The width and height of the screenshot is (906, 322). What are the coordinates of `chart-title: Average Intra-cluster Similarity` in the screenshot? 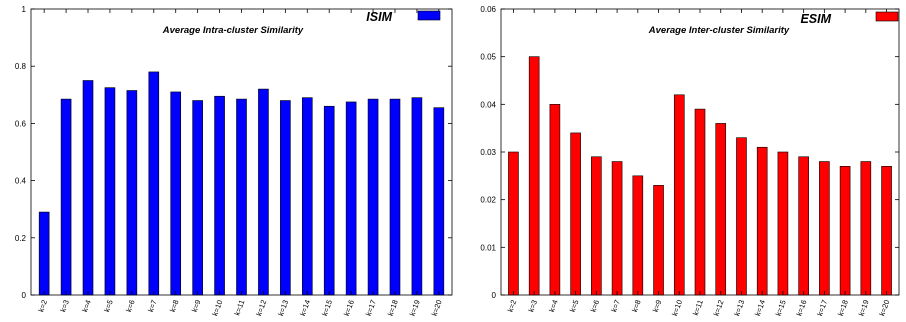 It's located at (233, 30).